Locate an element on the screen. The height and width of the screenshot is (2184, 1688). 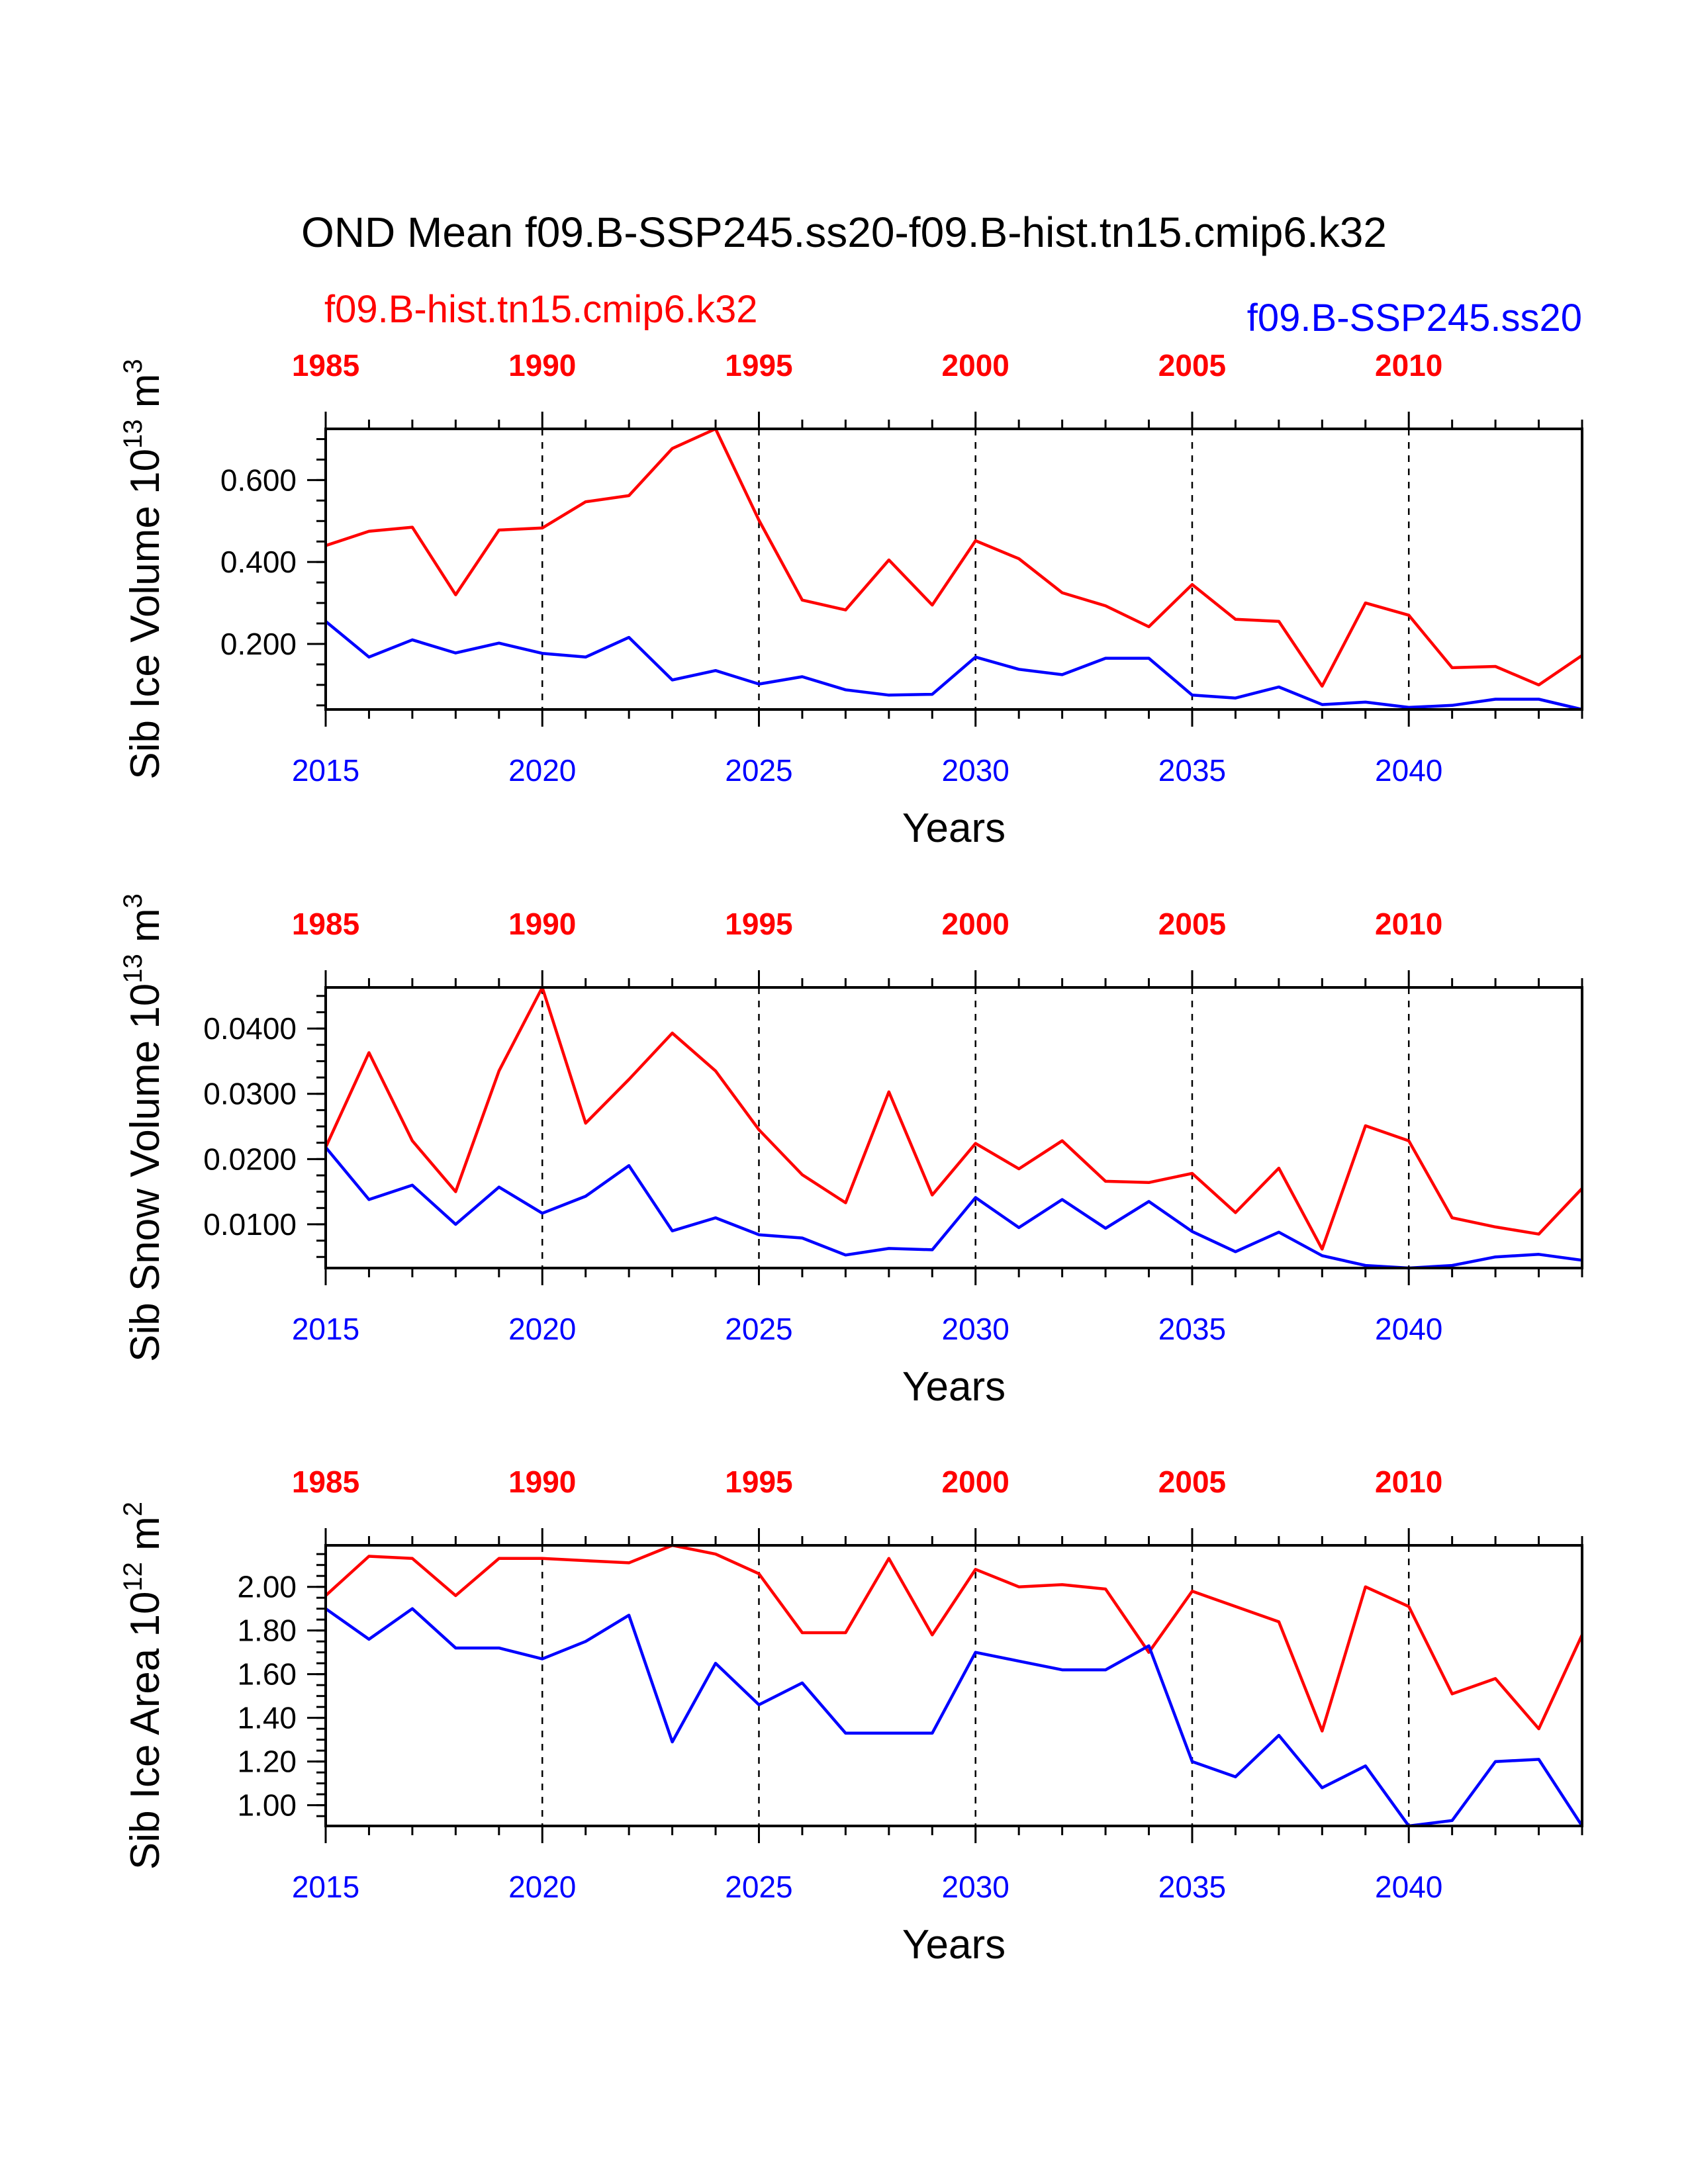
y-axis-title: Sib Ice Volume 1013 m3 is located at coordinates (143, 569).